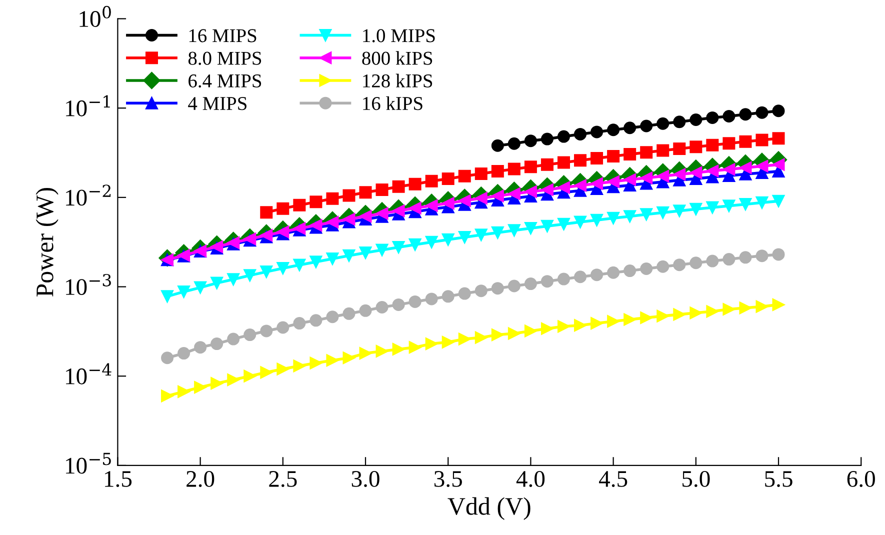  I want to click on x-tick-label: 5.5, so click(778, 479).